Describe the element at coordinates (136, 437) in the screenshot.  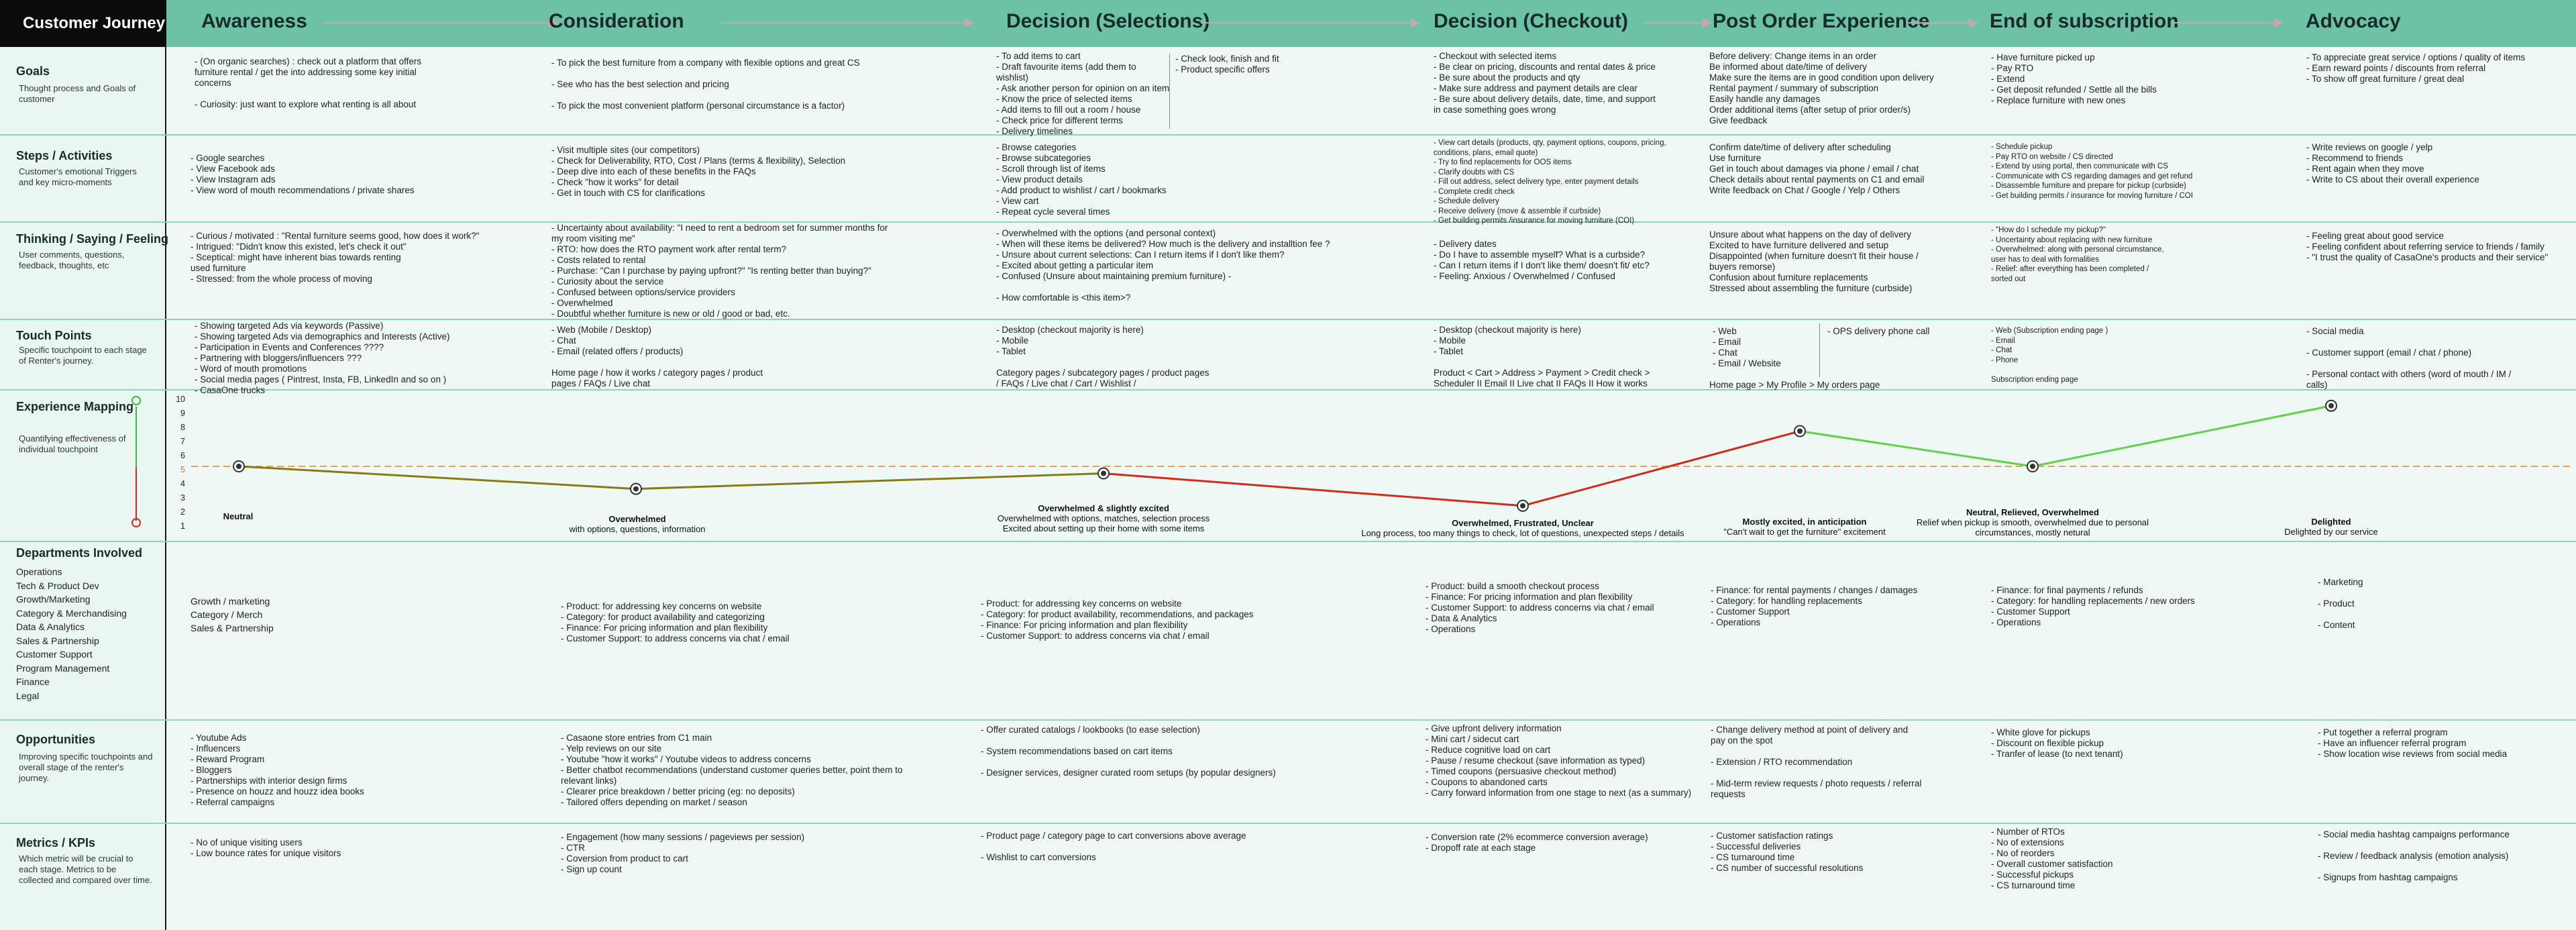
I see `positive-scale-line` at that location.